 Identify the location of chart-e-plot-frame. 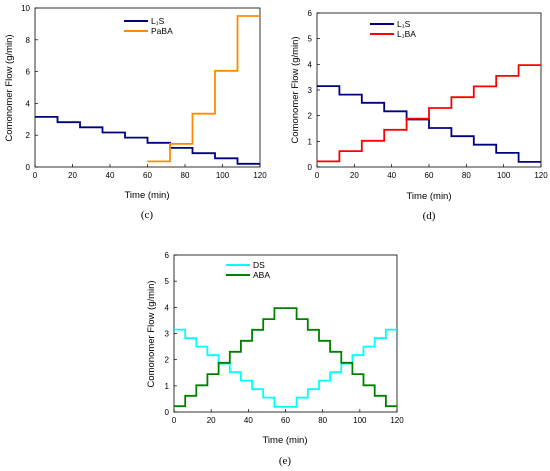
(285, 333).